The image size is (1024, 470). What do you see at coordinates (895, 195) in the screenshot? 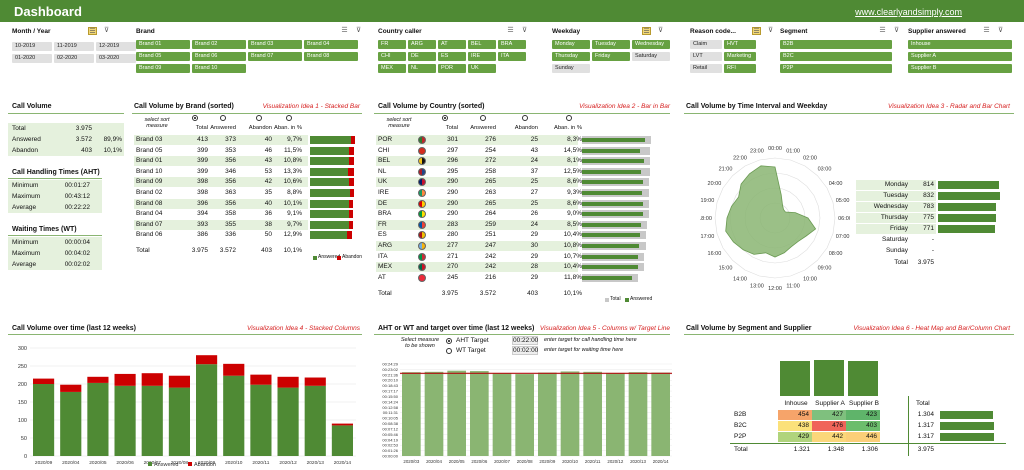
I see `weekday-label: Tuesday` at bounding box center [895, 195].